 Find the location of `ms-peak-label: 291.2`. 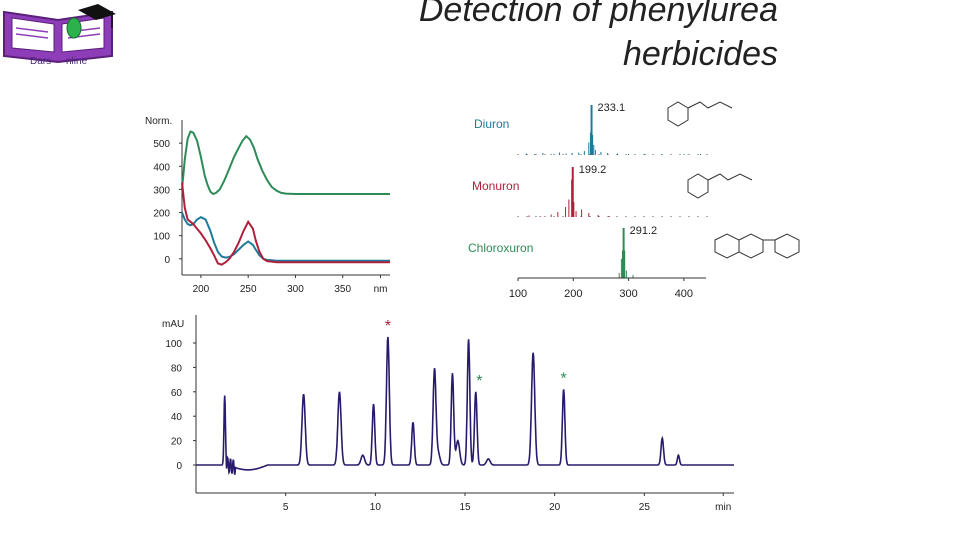

ms-peak-label: 291.2 is located at coordinates (644, 231).